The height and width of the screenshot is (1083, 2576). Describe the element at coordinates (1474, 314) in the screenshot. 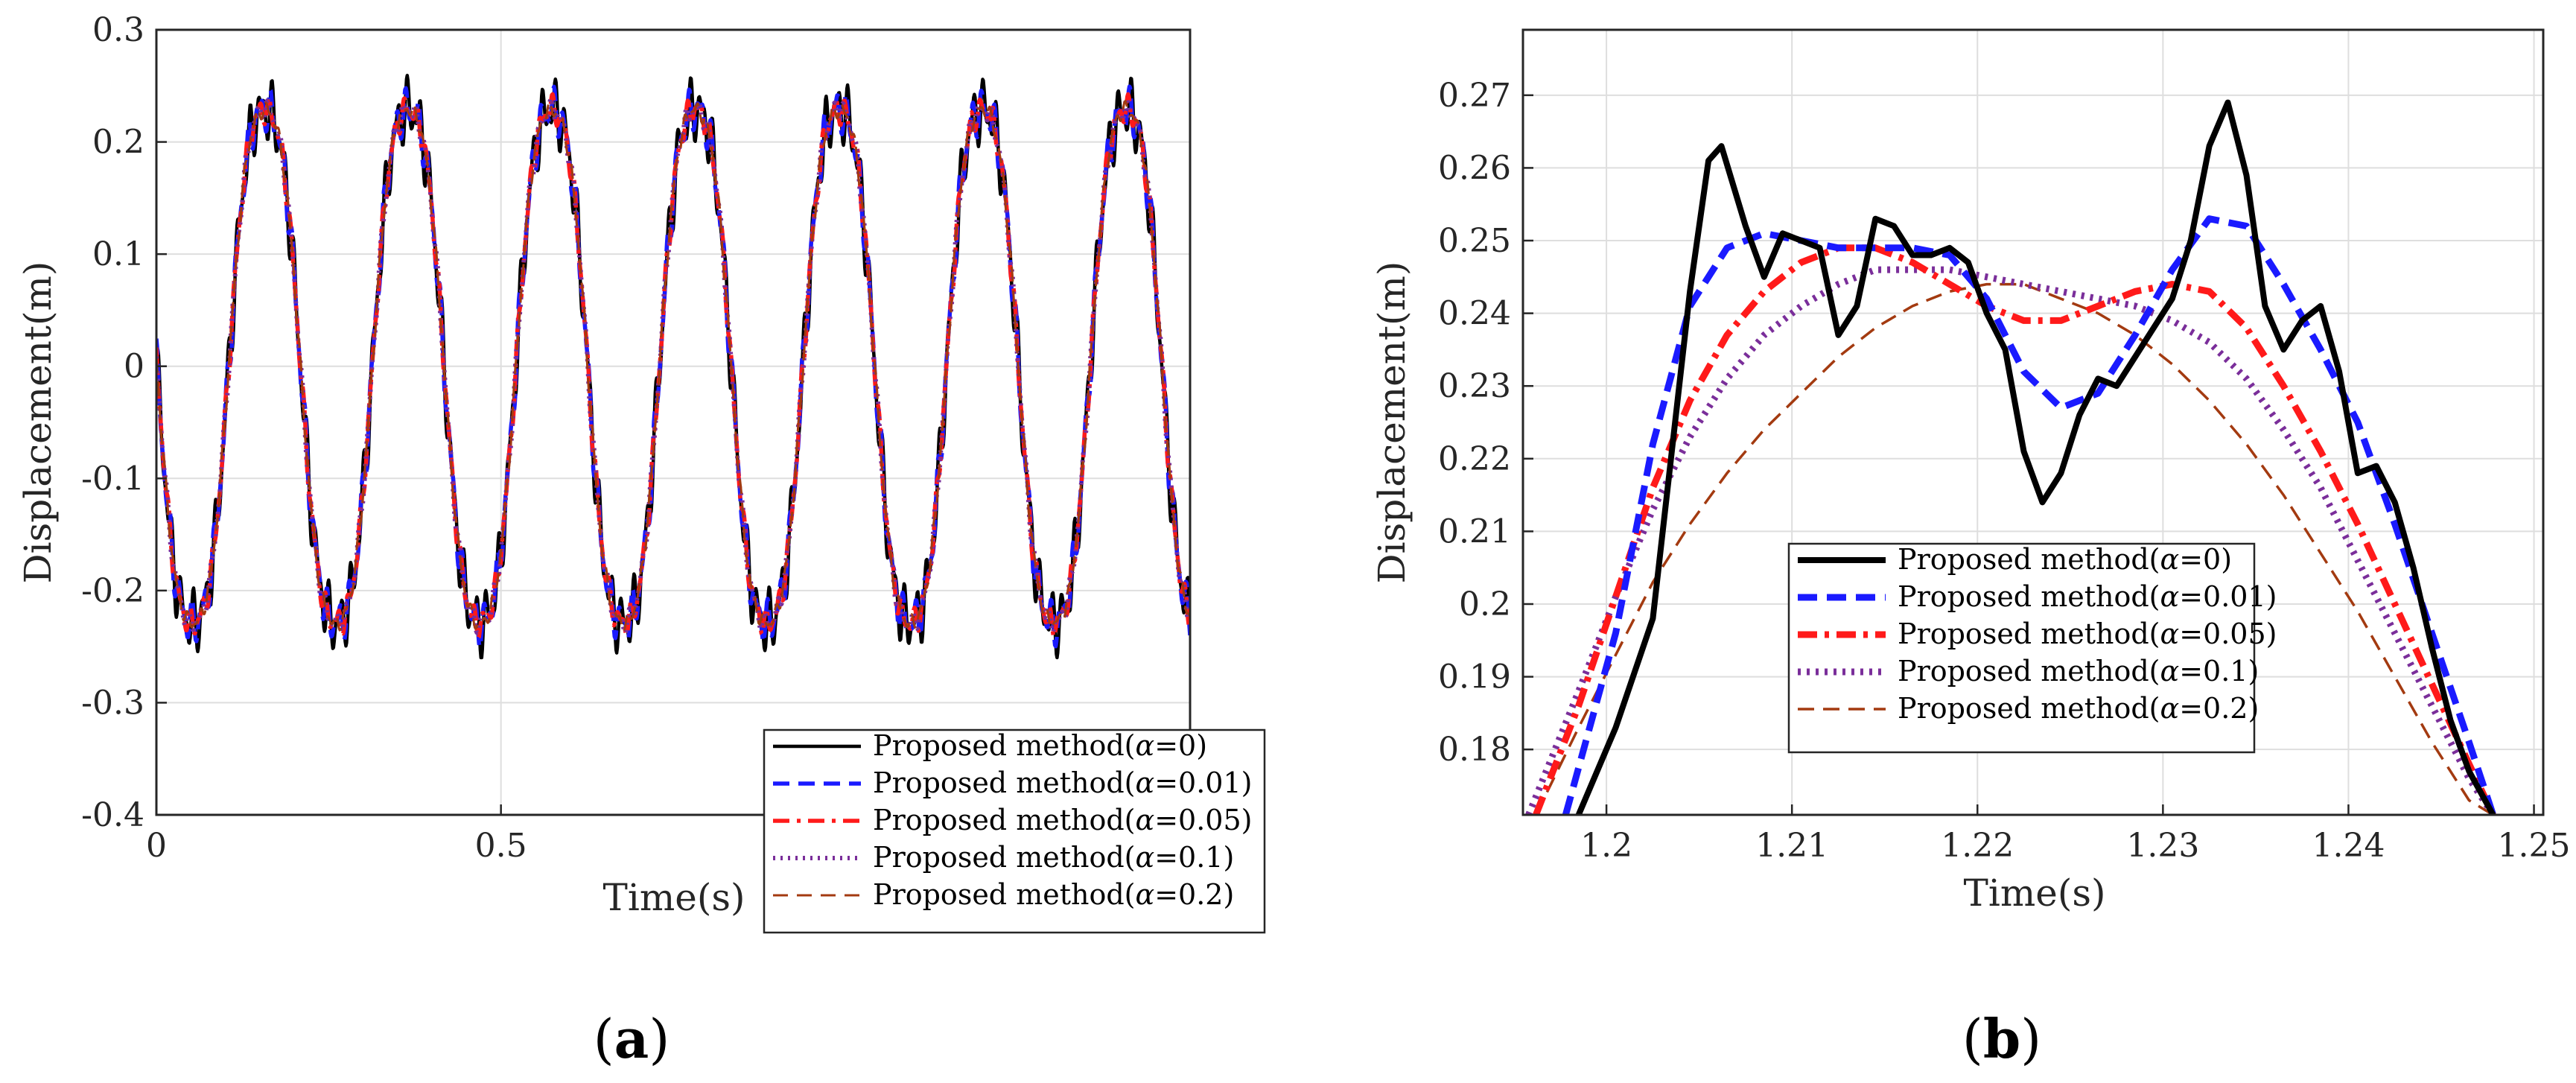

I see `chart-b-ytick-label: 0.24` at that location.